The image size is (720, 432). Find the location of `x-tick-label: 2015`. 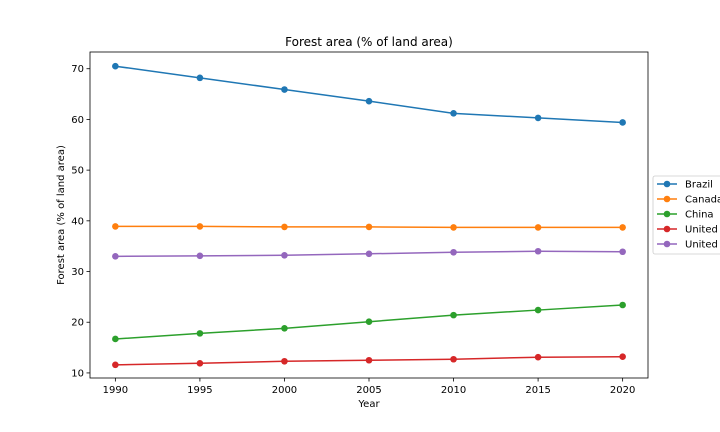

x-tick-label: 2015 is located at coordinates (537, 390).